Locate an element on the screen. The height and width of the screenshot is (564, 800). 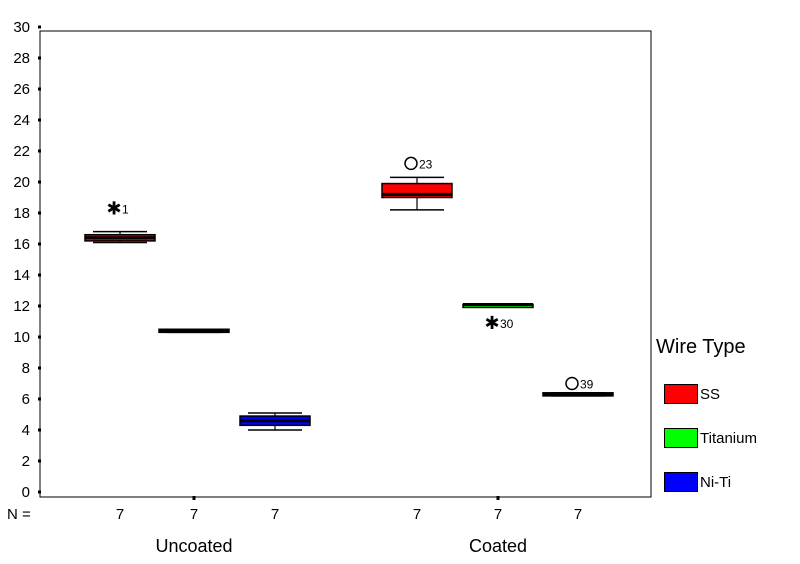
y-tick-label: 26 is located at coordinates (21, 89).